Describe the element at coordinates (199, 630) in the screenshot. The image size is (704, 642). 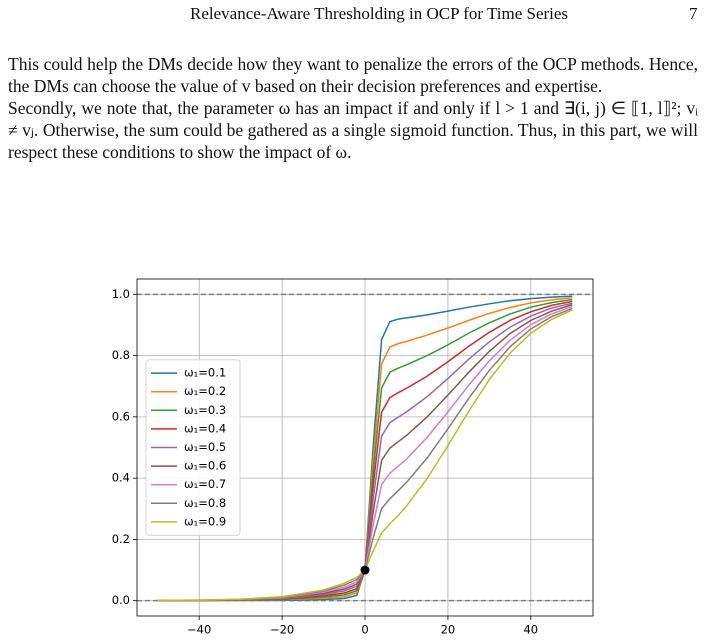
I see `x-tick-label: −40` at that location.